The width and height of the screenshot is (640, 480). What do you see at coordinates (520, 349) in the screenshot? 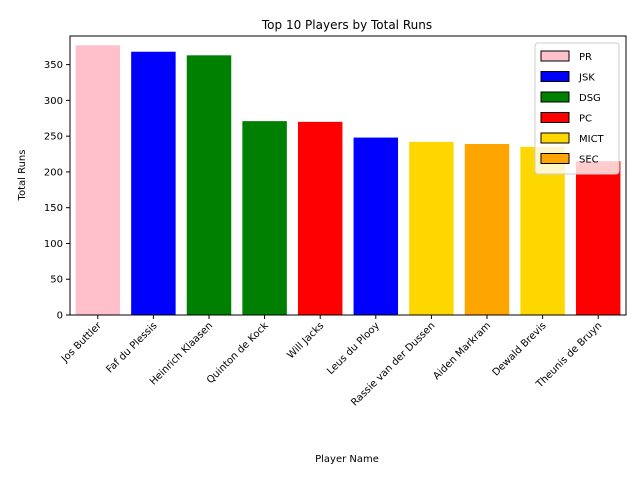
I see `x-tick-label: Dewald Brevis` at bounding box center [520, 349].